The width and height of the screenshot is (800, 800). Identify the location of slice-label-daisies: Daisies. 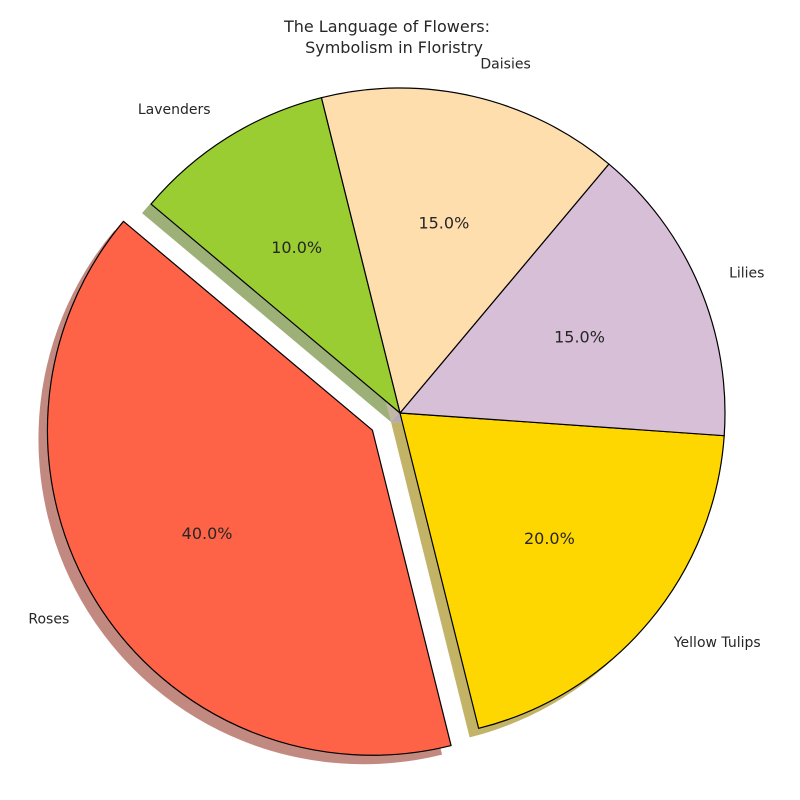
(505, 65).